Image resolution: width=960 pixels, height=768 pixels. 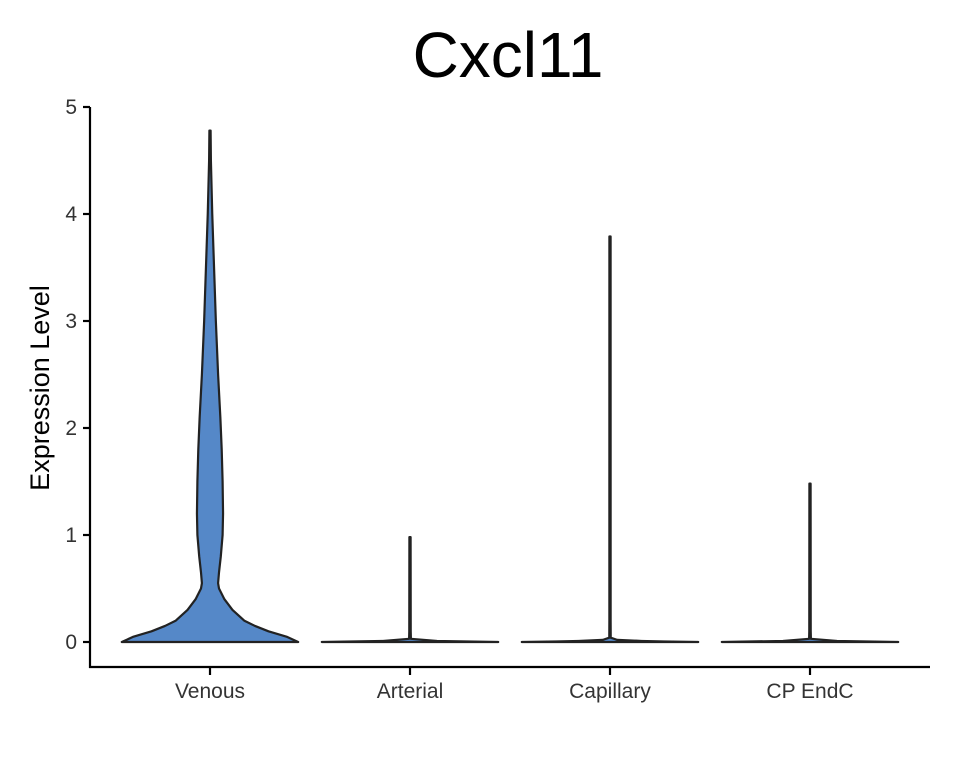 I want to click on y-axis-title: Expression Level, so click(x=40, y=388).